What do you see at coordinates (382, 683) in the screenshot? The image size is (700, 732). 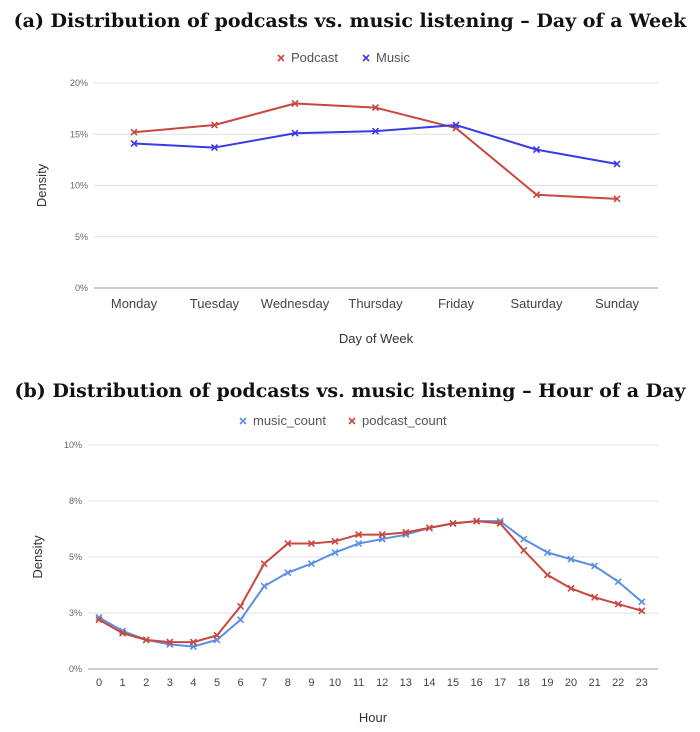 I see `b-xtick-label: 12` at bounding box center [382, 683].